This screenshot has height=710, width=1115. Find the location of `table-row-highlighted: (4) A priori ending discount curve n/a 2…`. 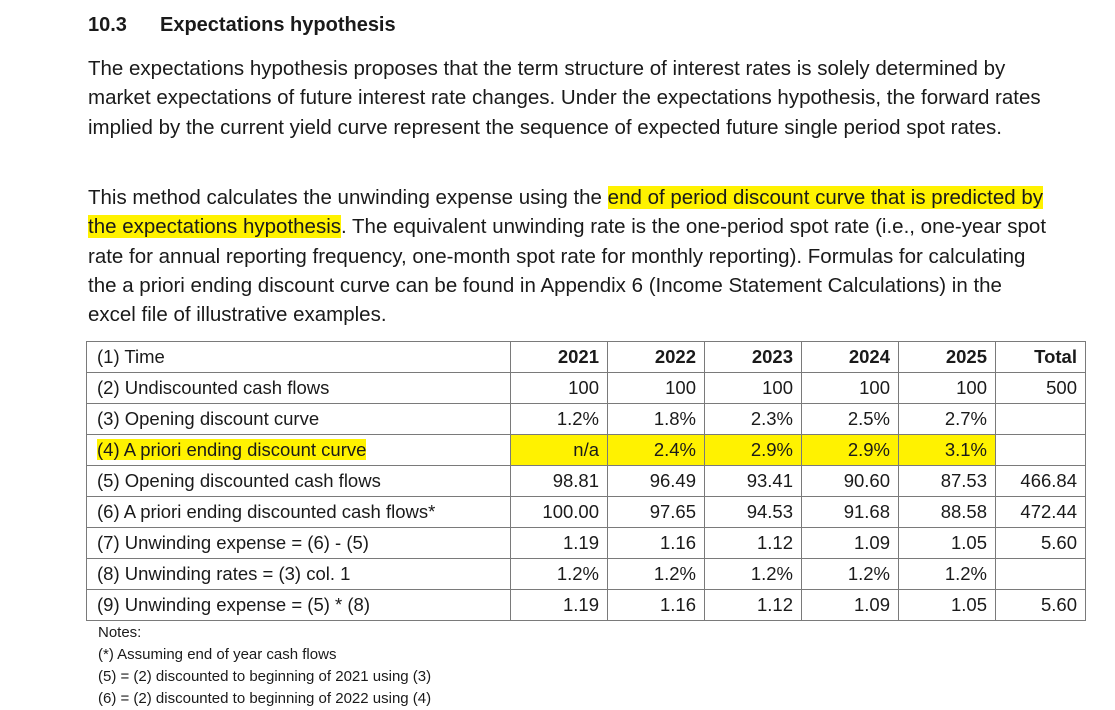

table-row-highlighted: (4) A priori ending discount curve n/a 2… is located at coordinates (586, 450).